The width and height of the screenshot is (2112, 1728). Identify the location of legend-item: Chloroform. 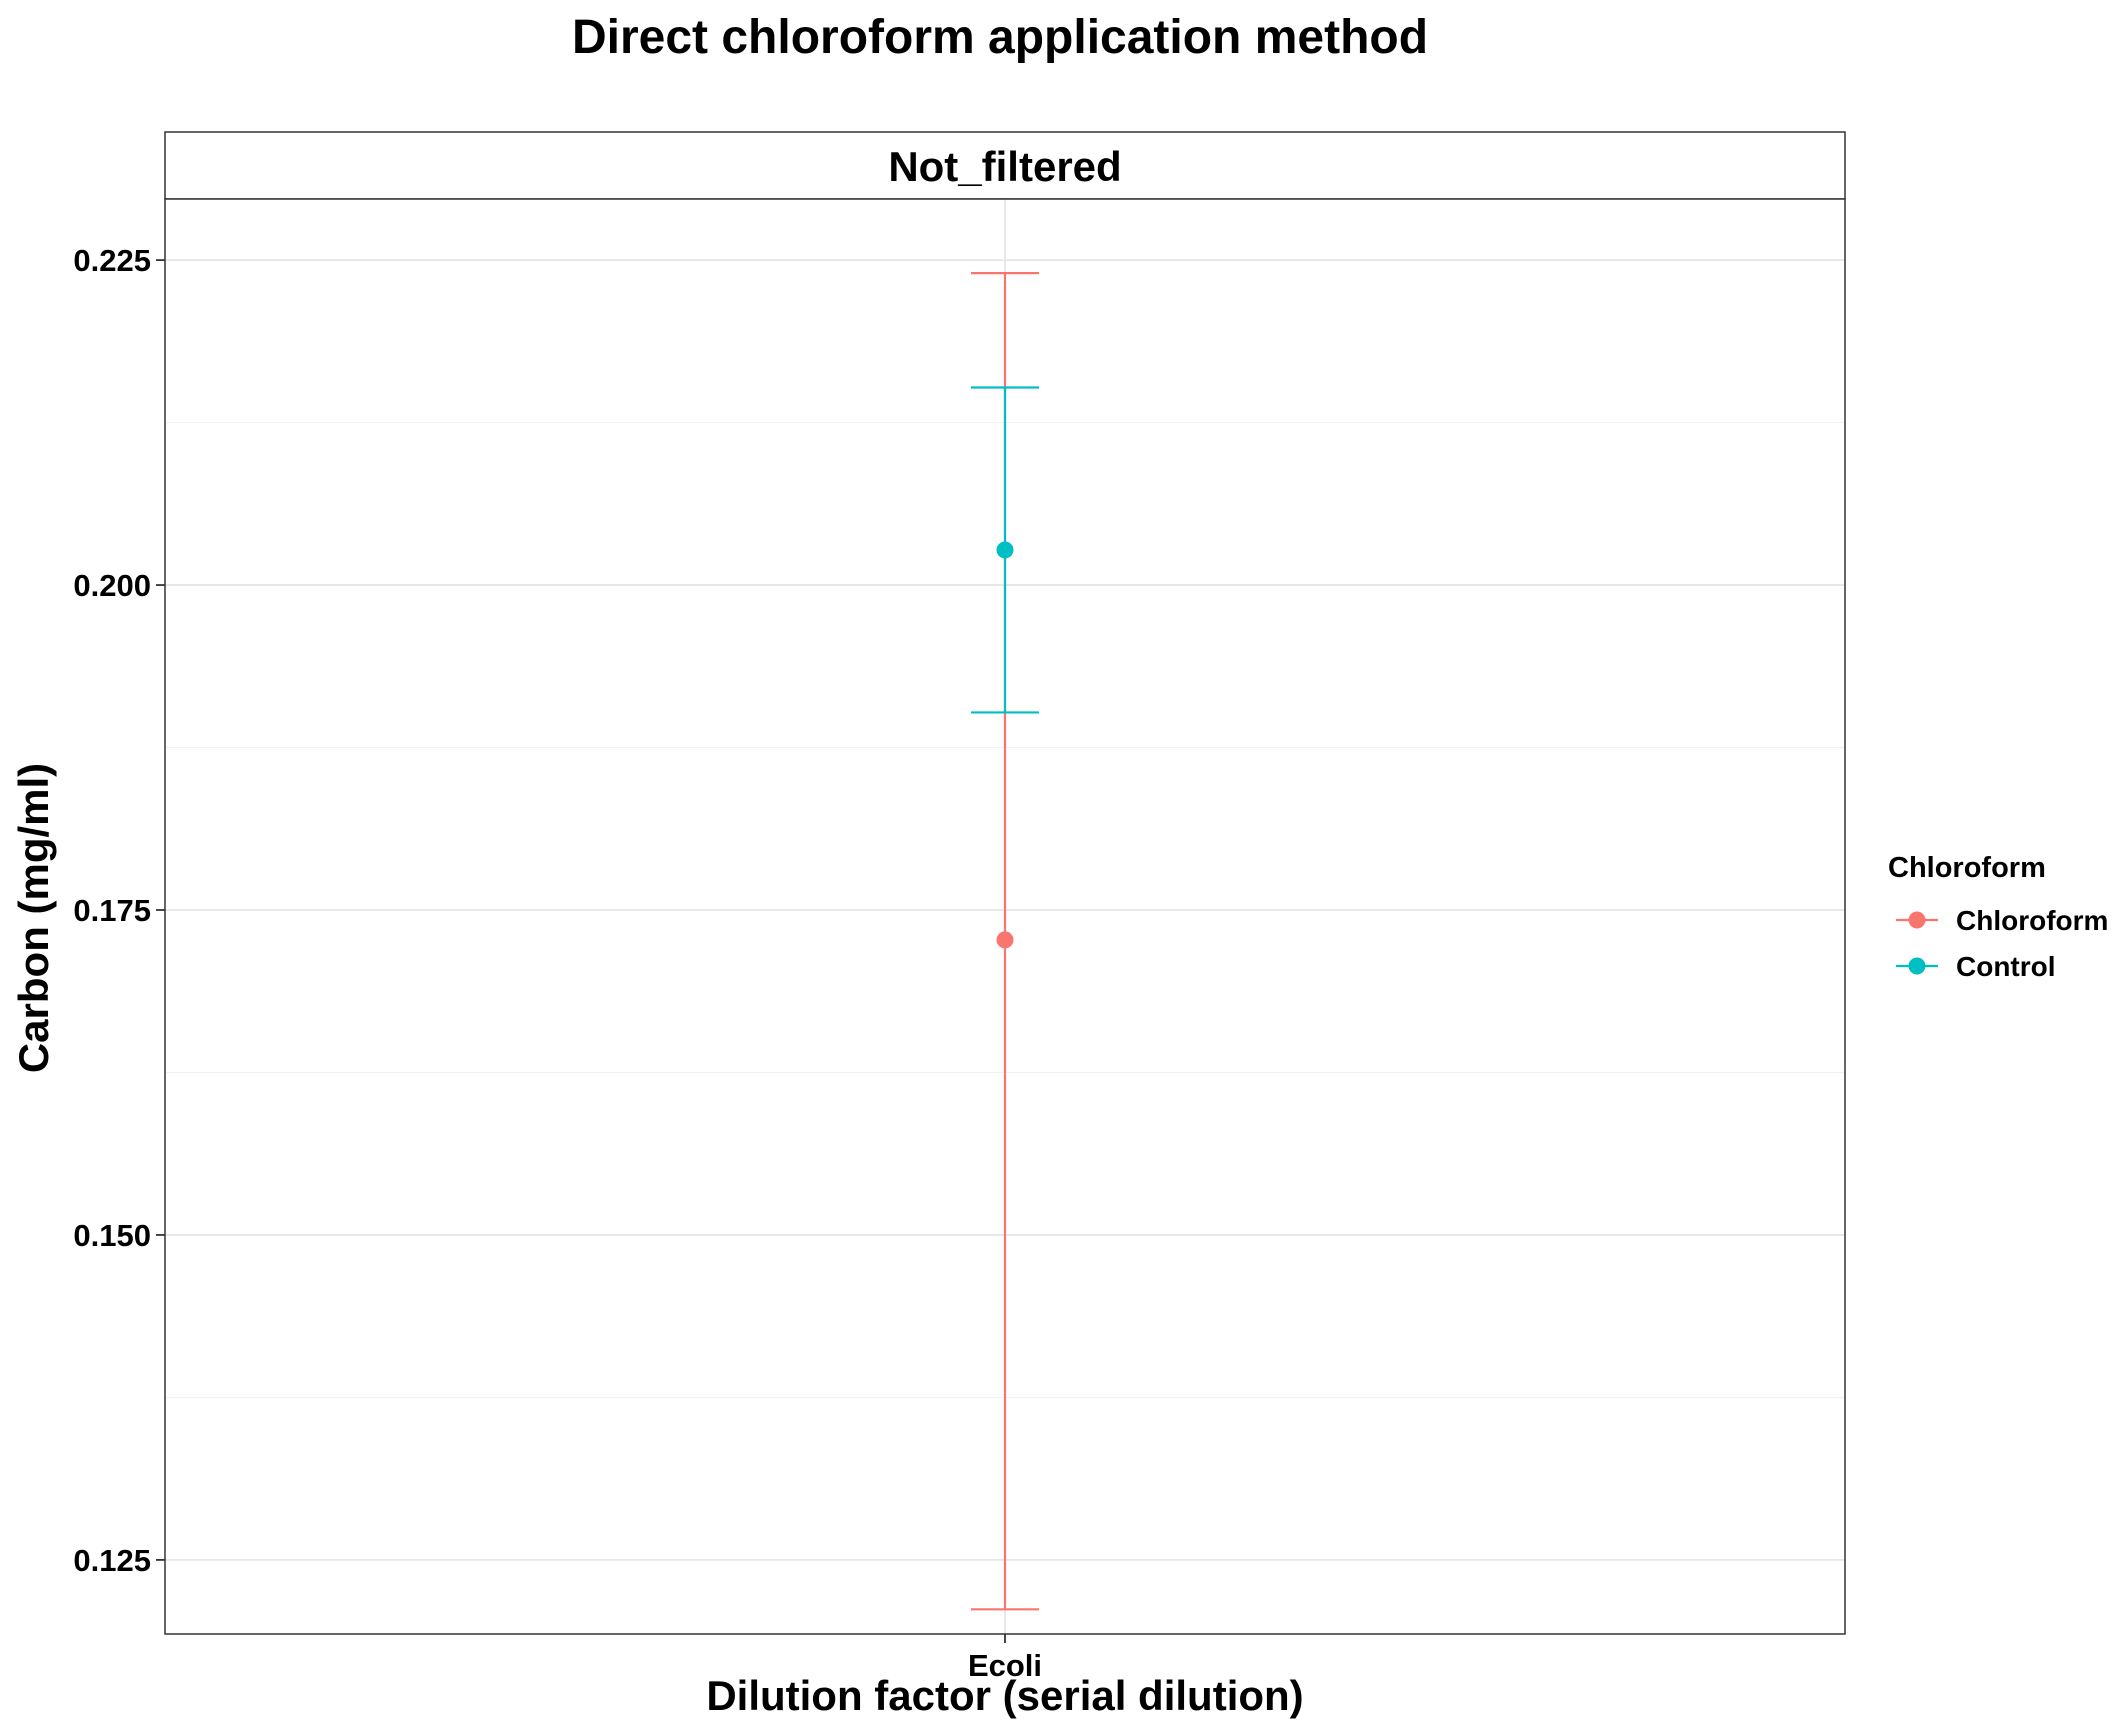
(2002, 920).